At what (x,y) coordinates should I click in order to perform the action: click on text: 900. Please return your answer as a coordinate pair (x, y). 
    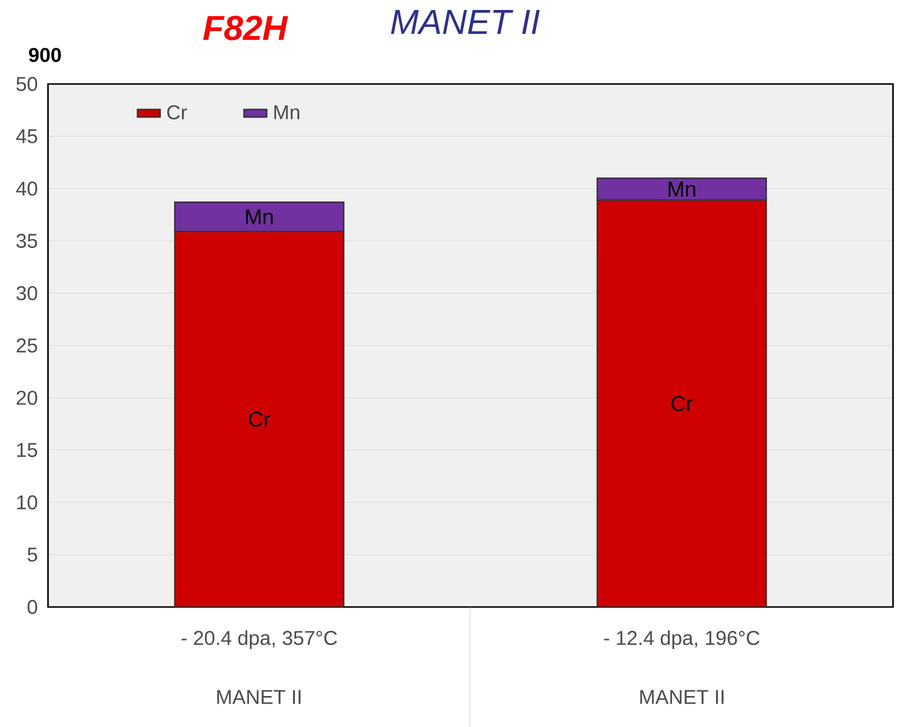
    Looking at the image, I should click on (45, 55).